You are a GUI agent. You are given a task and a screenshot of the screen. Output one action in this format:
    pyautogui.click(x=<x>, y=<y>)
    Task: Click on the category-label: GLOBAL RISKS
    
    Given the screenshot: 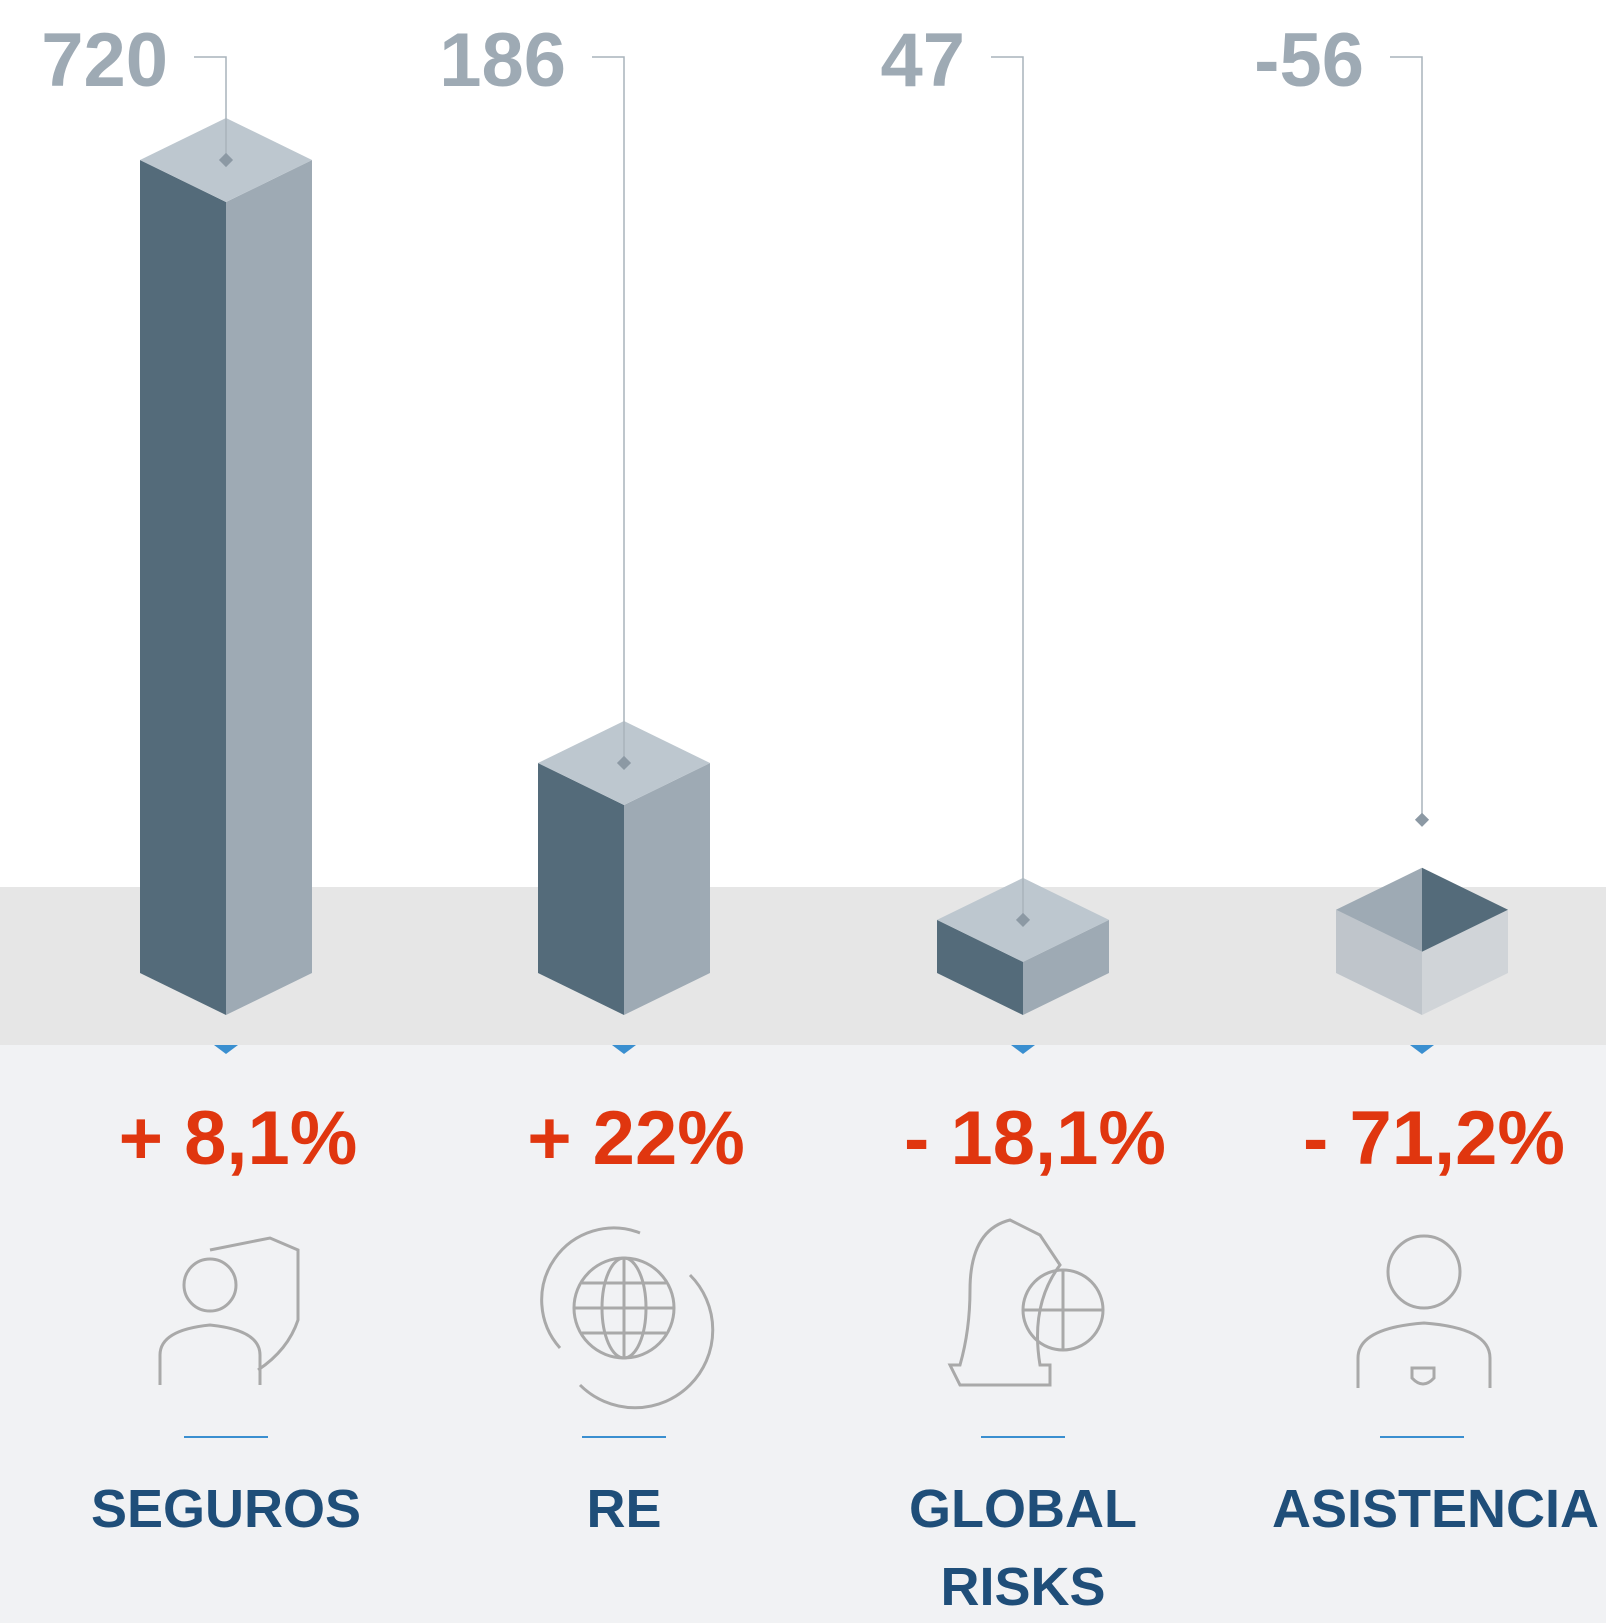 What is the action you would take?
    pyautogui.click(x=1023, y=1548)
    